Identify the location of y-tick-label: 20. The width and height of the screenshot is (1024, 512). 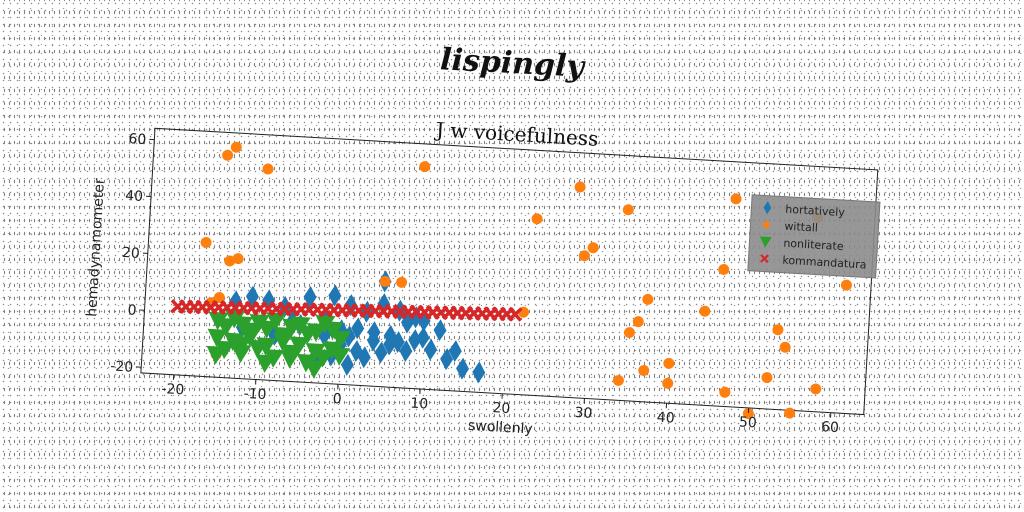
(130, 253).